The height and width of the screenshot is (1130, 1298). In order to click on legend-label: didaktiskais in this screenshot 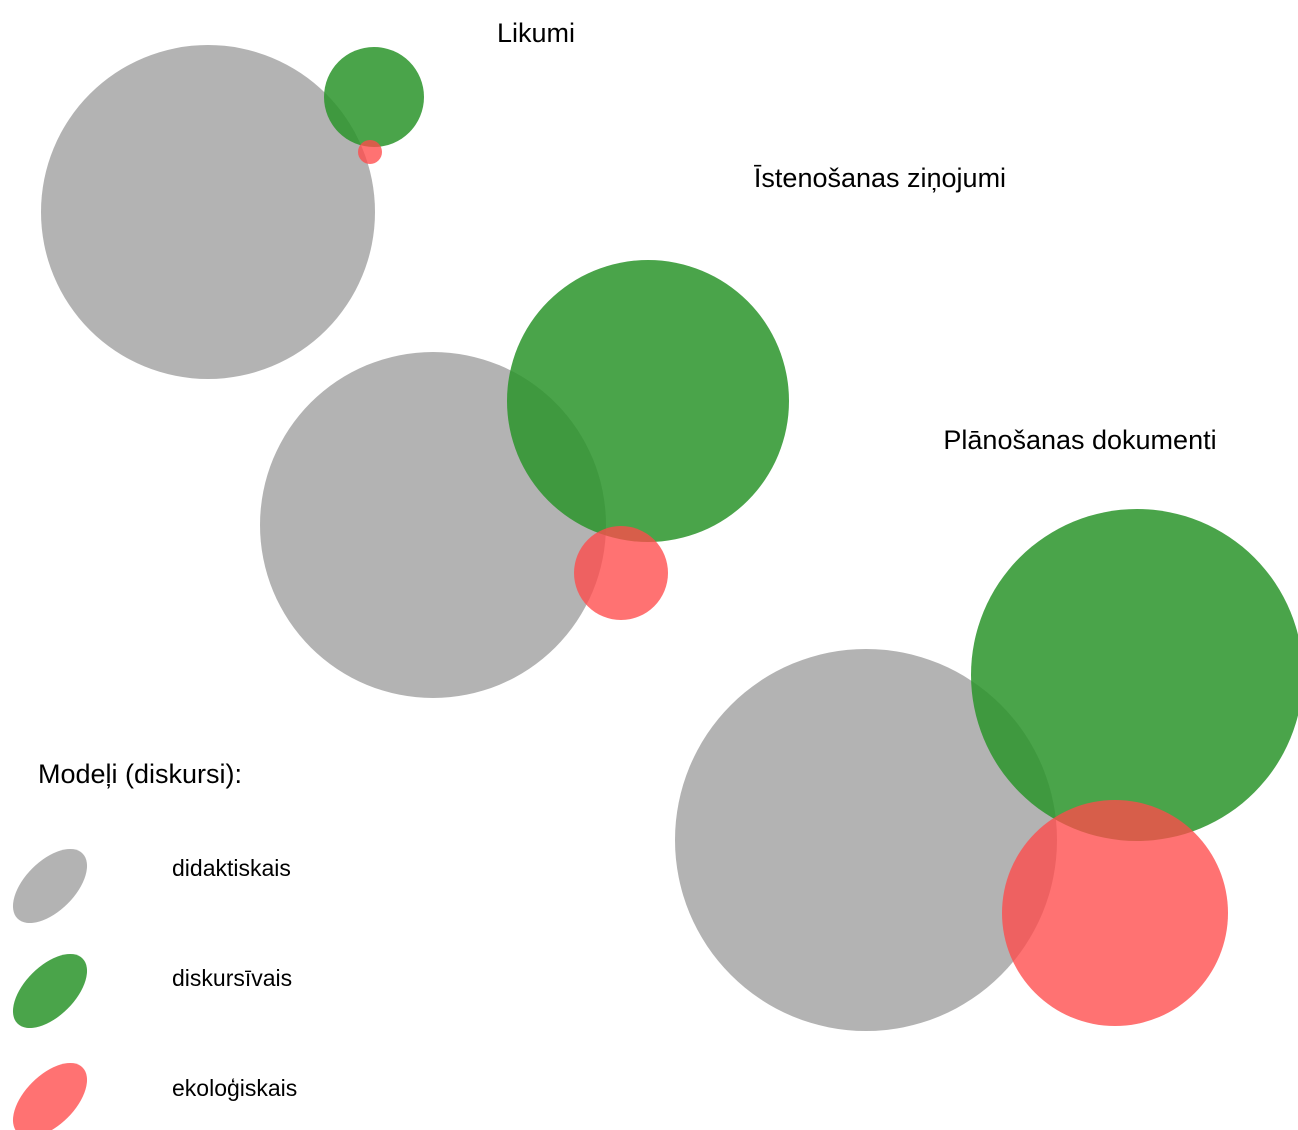, I will do `click(231, 868)`.